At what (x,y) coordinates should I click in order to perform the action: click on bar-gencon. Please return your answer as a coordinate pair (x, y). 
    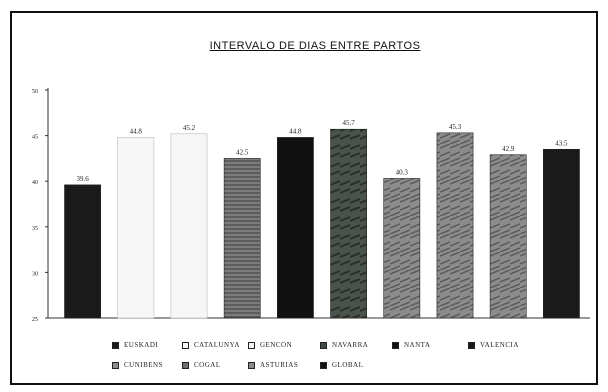
    Looking at the image, I should click on (189, 226).